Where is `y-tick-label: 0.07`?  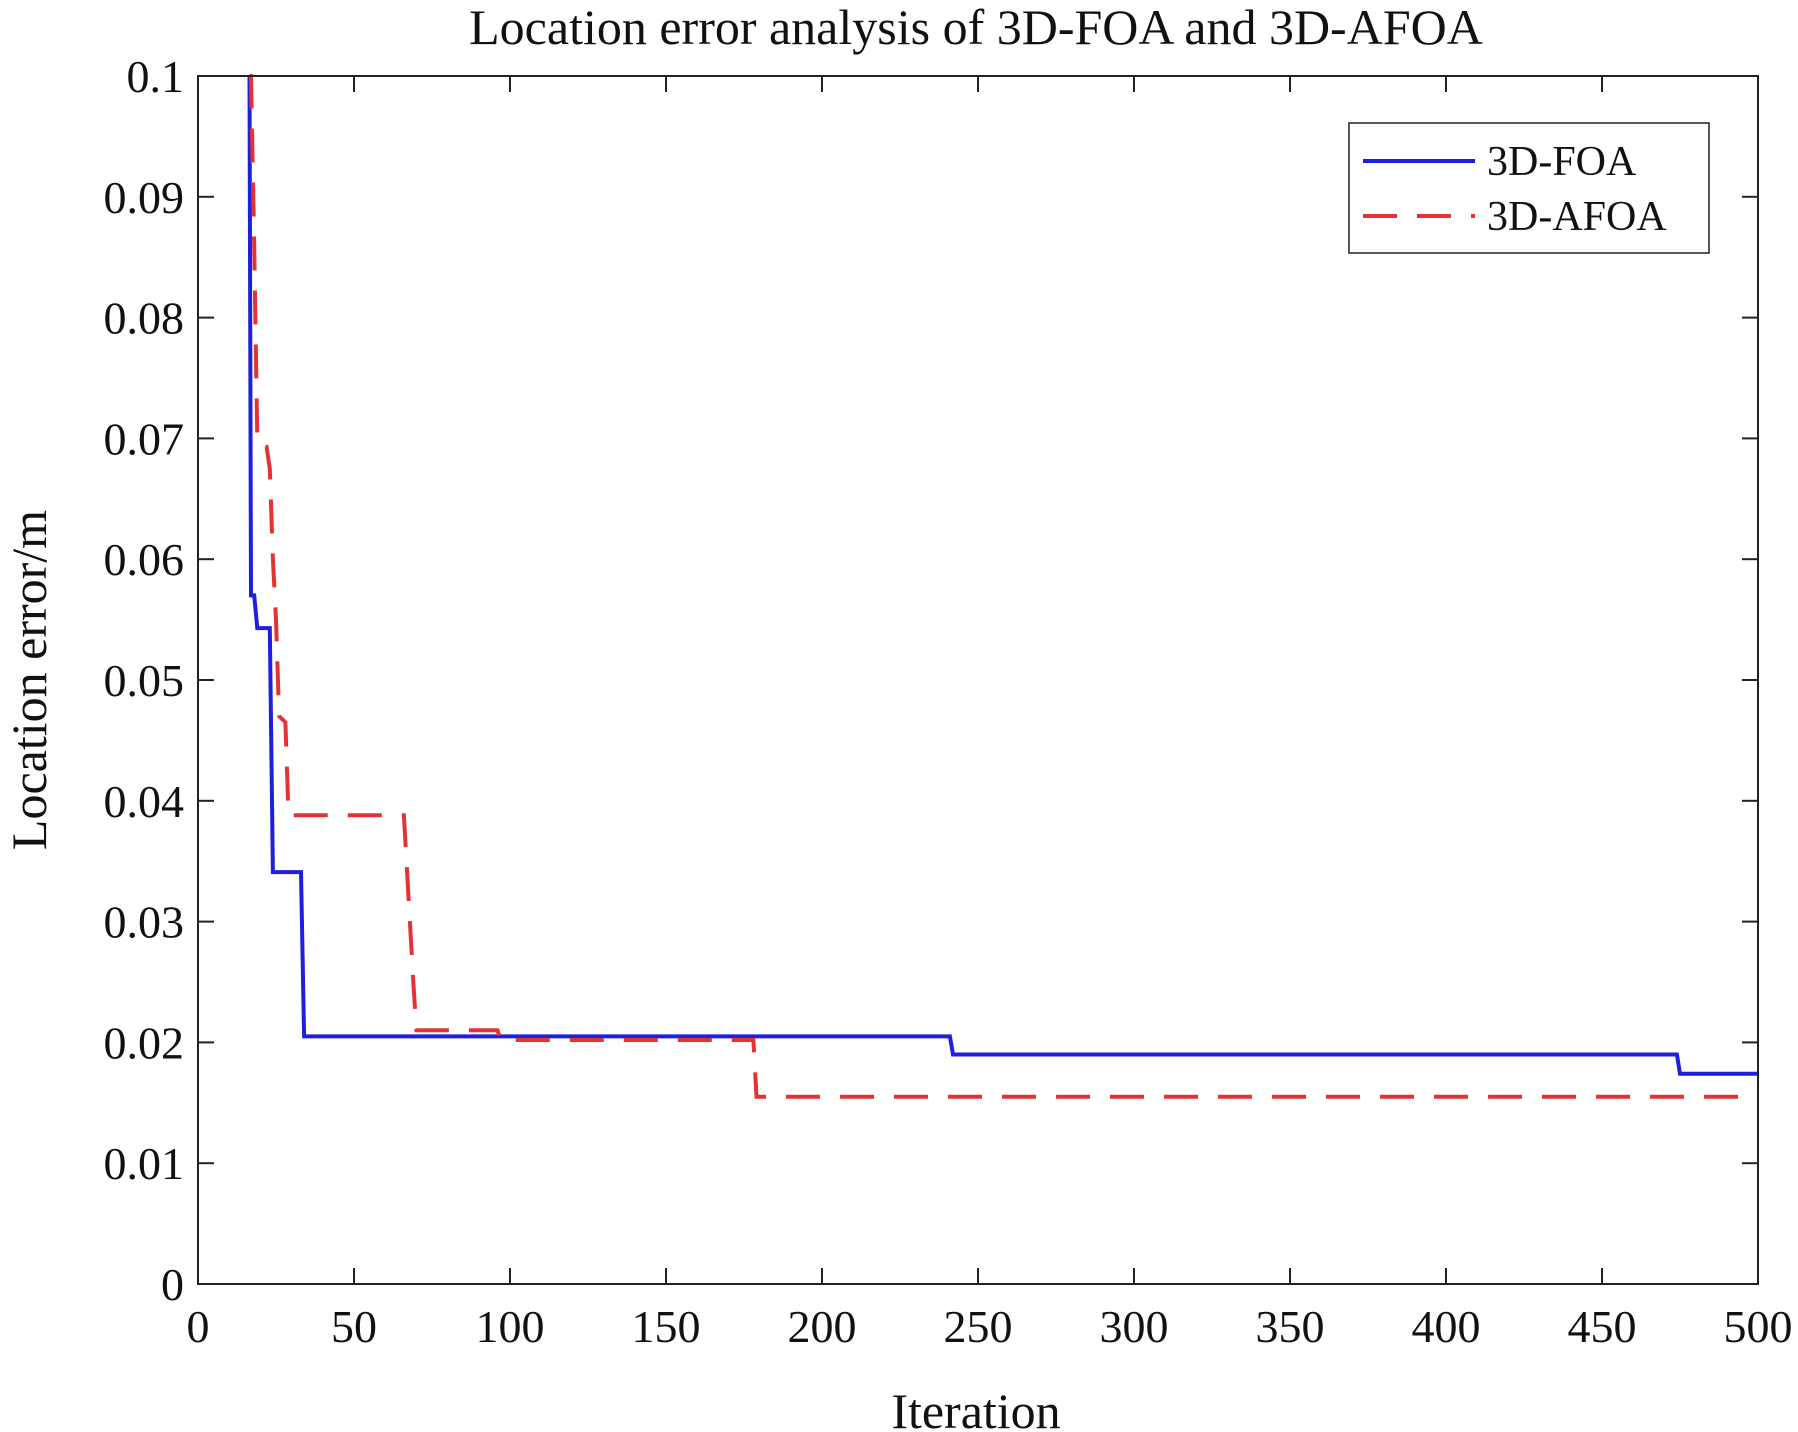
y-tick-label: 0.07 is located at coordinates (144, 438).